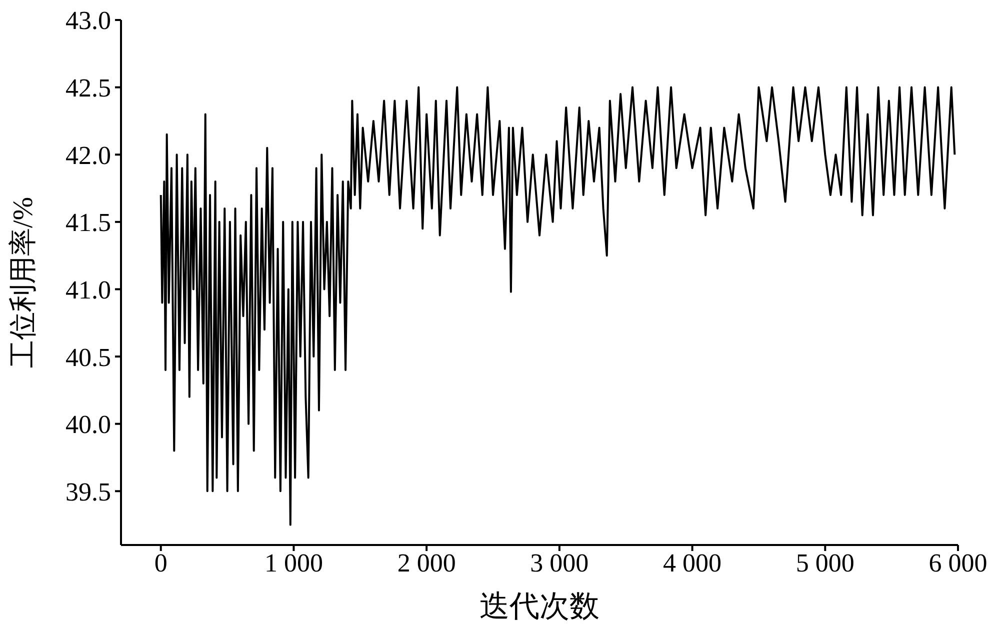  I want to click on y-tick-label: 39.5, so click(88, 491).